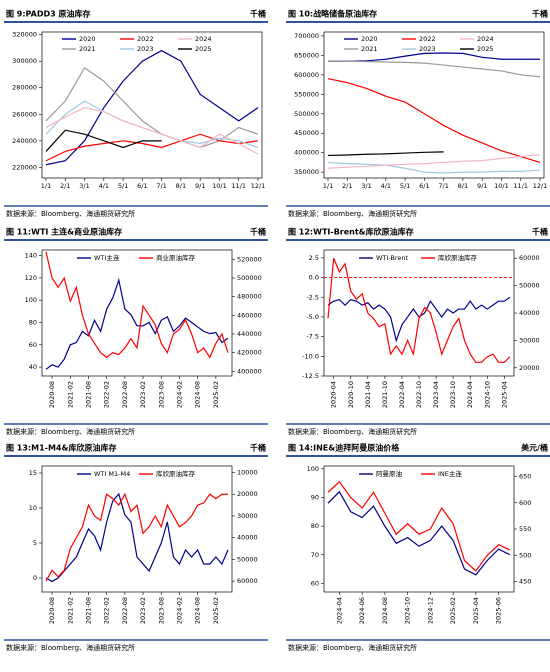 Image resolution: width=550 pixels, height=672 pixels. What do you see at coordinates (306, 75) in the screenshot?
I see `y-tick-label: 600000` at bounding box center [306, 75].